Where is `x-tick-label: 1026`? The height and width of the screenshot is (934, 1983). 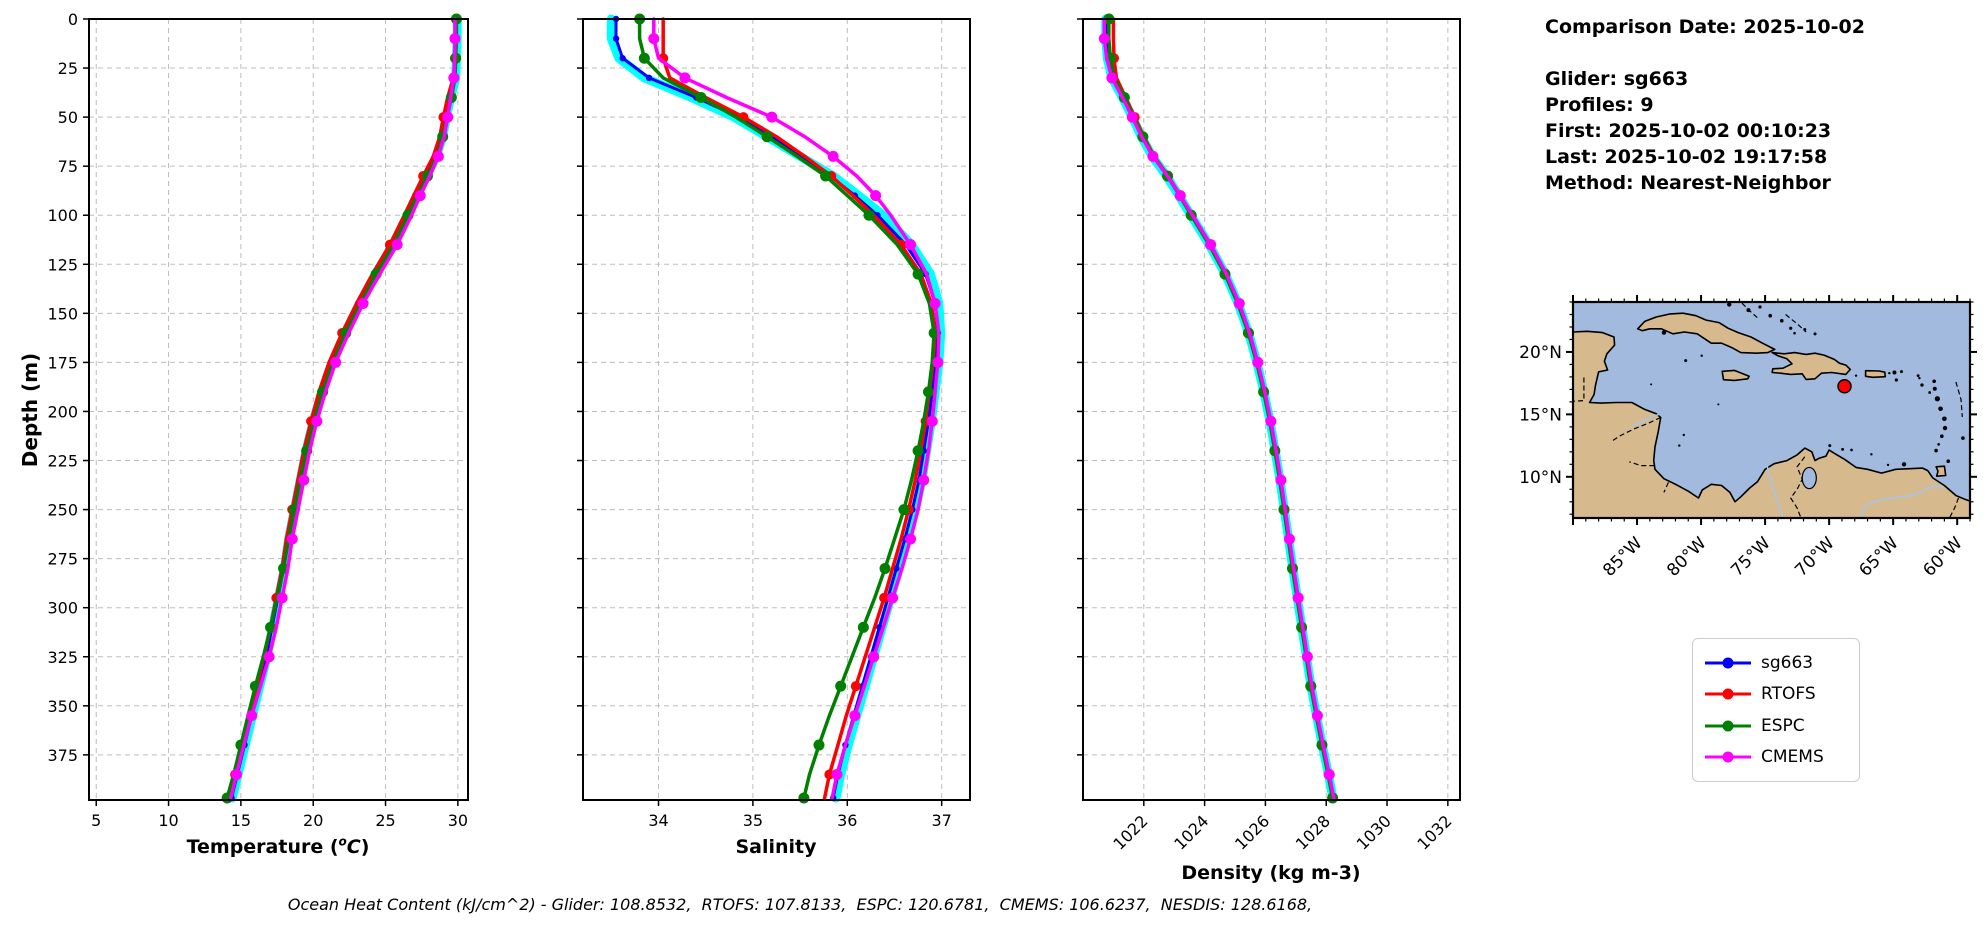
x-tick-label: 1026 is located at coordinates (1252, 832).